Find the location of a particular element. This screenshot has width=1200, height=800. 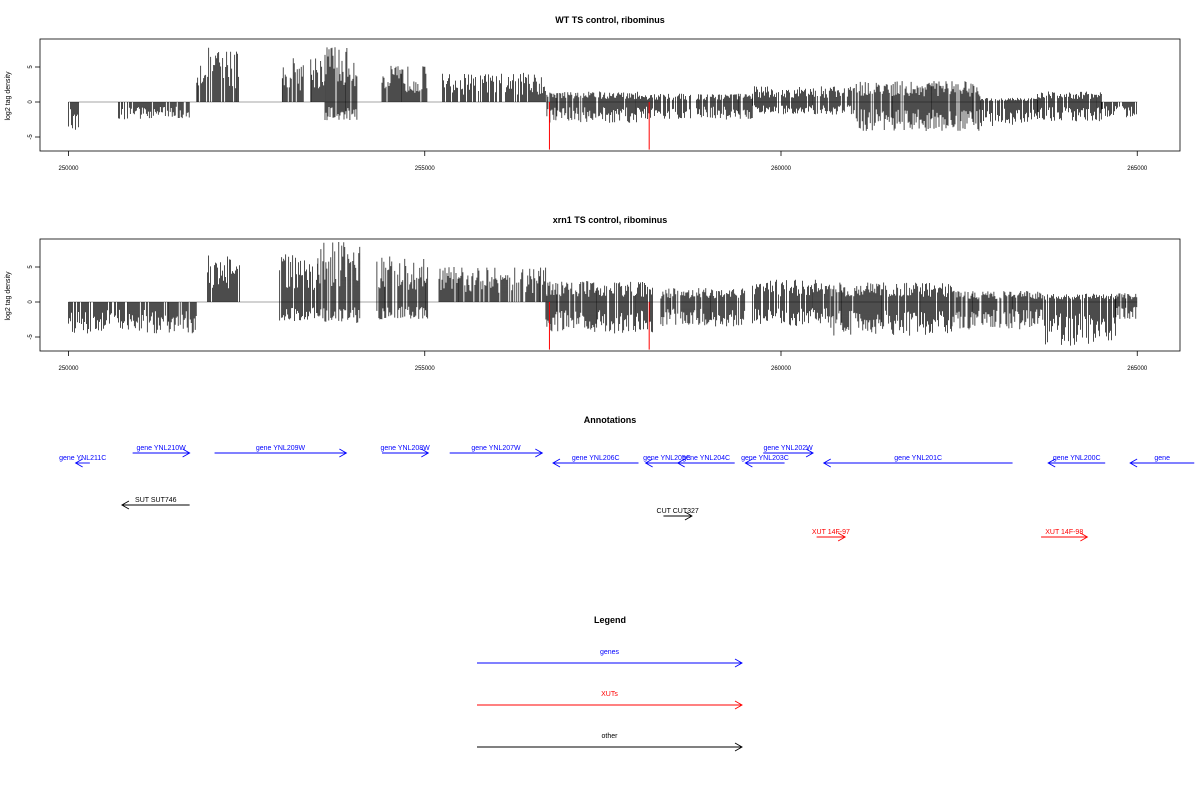

annotation-label: gene YNL209W is located at coordinates (281, 448).